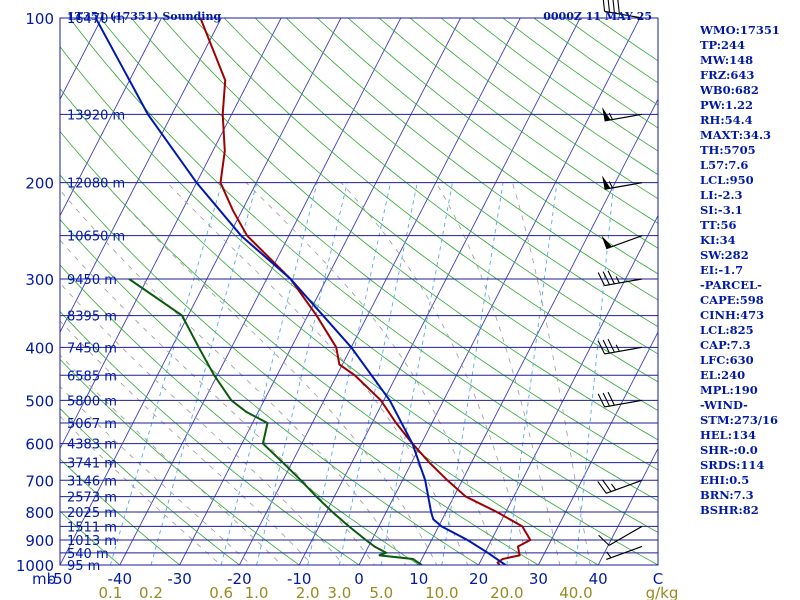  Describe the element at coordinates (39, 19) in the screenshot. I see `pressure-tick-label: 100` at that location.